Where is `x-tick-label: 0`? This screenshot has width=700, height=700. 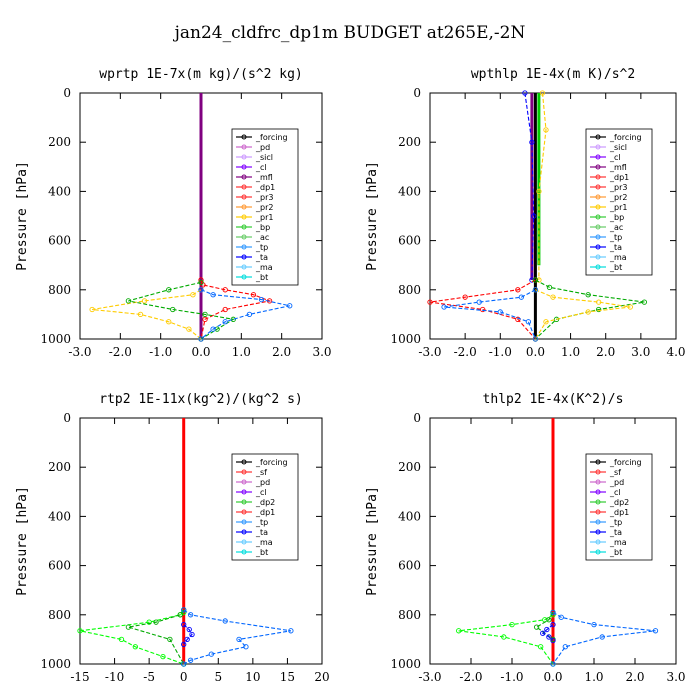
x-tick-label: 0 is located at coordinates (184, 677).